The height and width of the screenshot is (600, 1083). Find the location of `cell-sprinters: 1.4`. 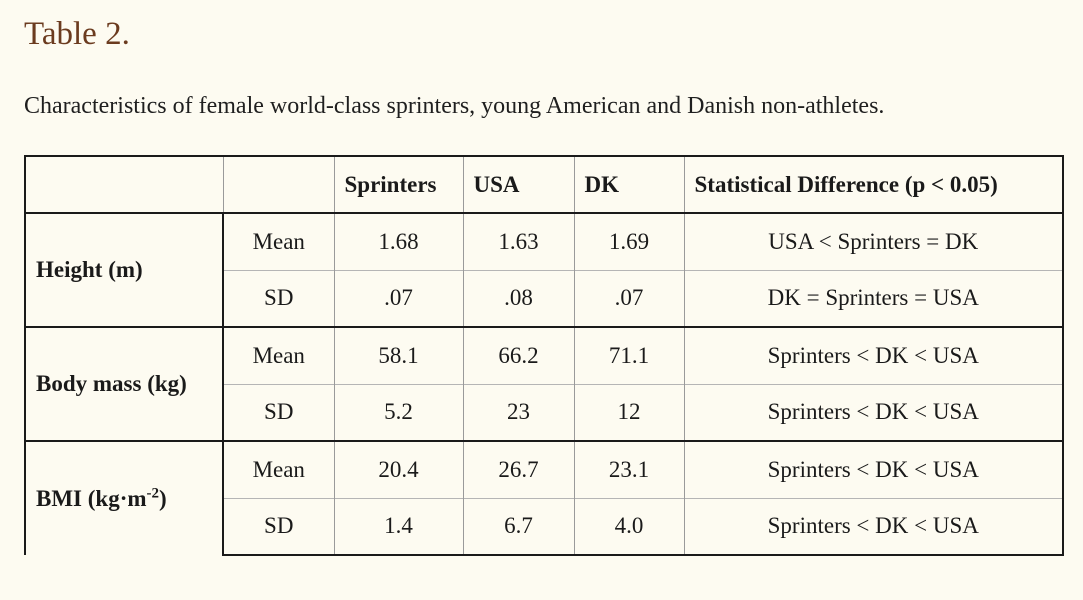

cell-sprinters: 1.4 is located at coordinates (398, 526).